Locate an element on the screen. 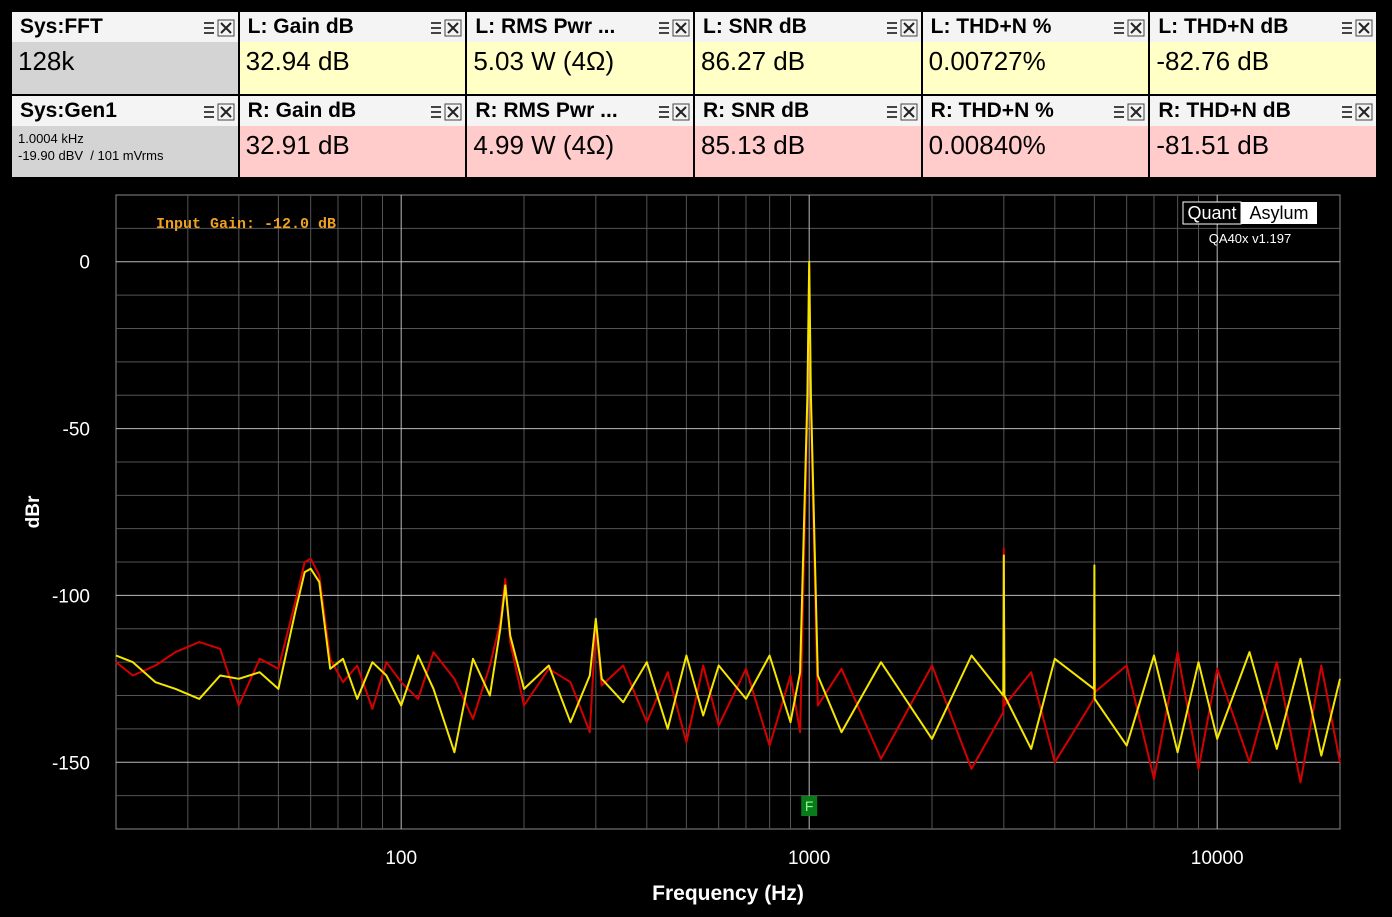  panel-value: 32.91 dB is located at coordinates (352, 151).